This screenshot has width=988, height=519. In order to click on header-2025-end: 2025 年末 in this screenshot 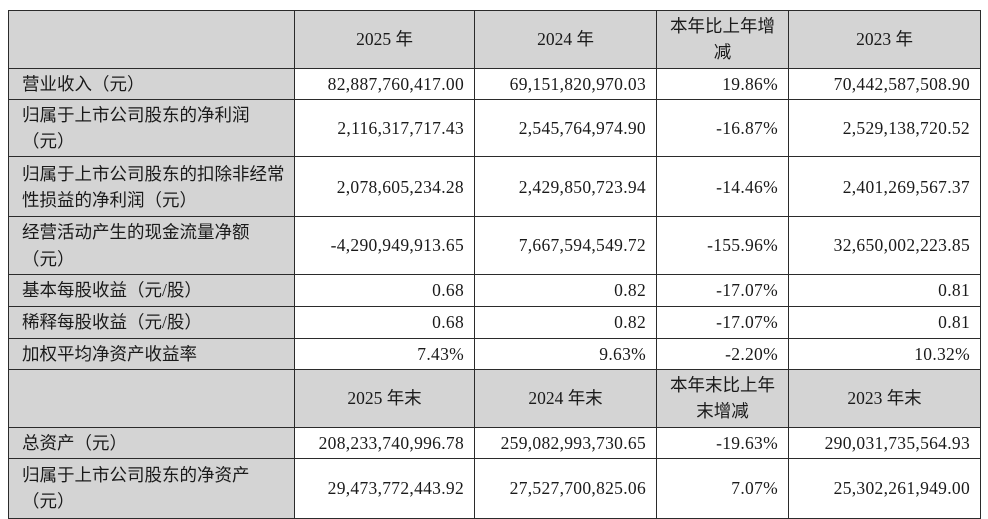, I will do `click(384, 398)`.